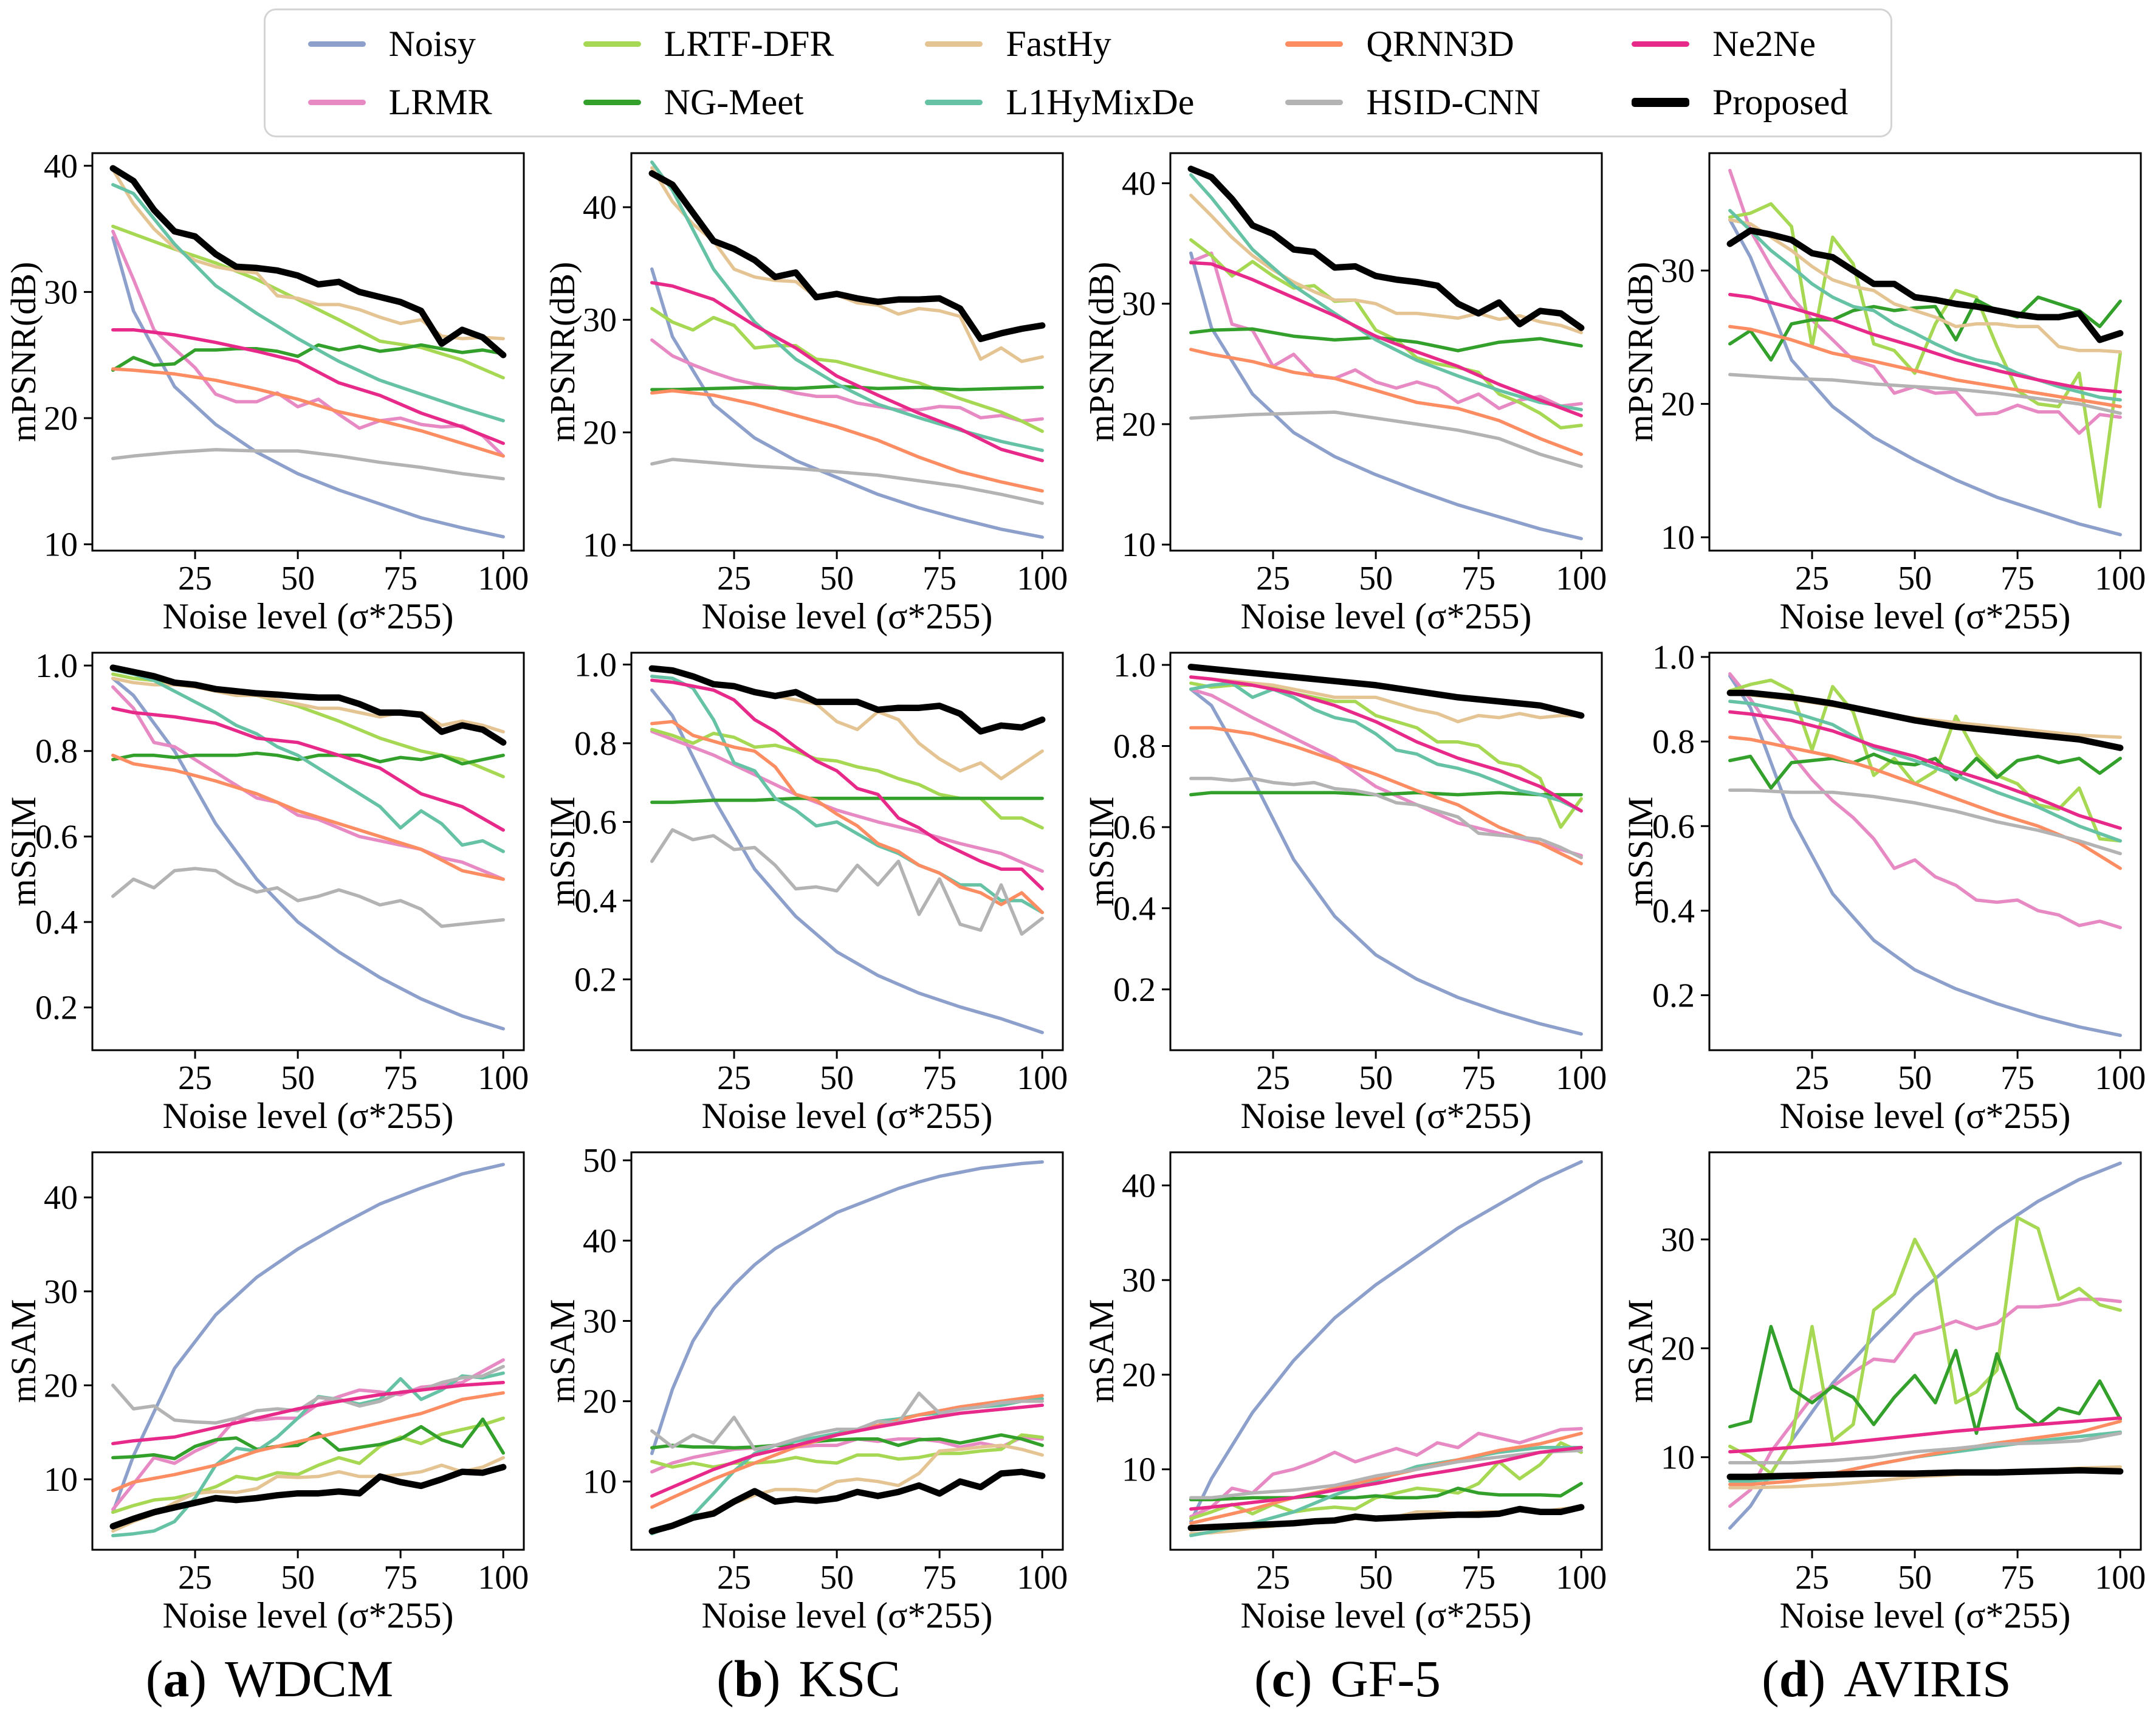  Describe the element at coordinates (1740, 44) in the screenshot. I see `legend-item-ne2ne: Ne2Ne` at that location.